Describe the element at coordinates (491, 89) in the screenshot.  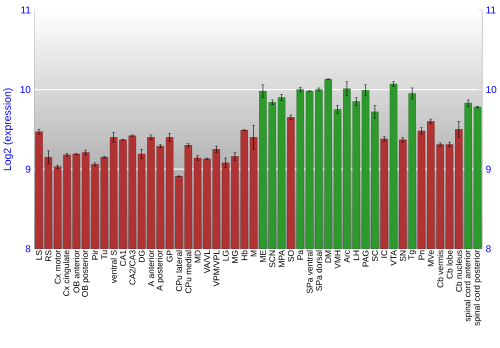
I see `y2-tick-label: 10` at that location.